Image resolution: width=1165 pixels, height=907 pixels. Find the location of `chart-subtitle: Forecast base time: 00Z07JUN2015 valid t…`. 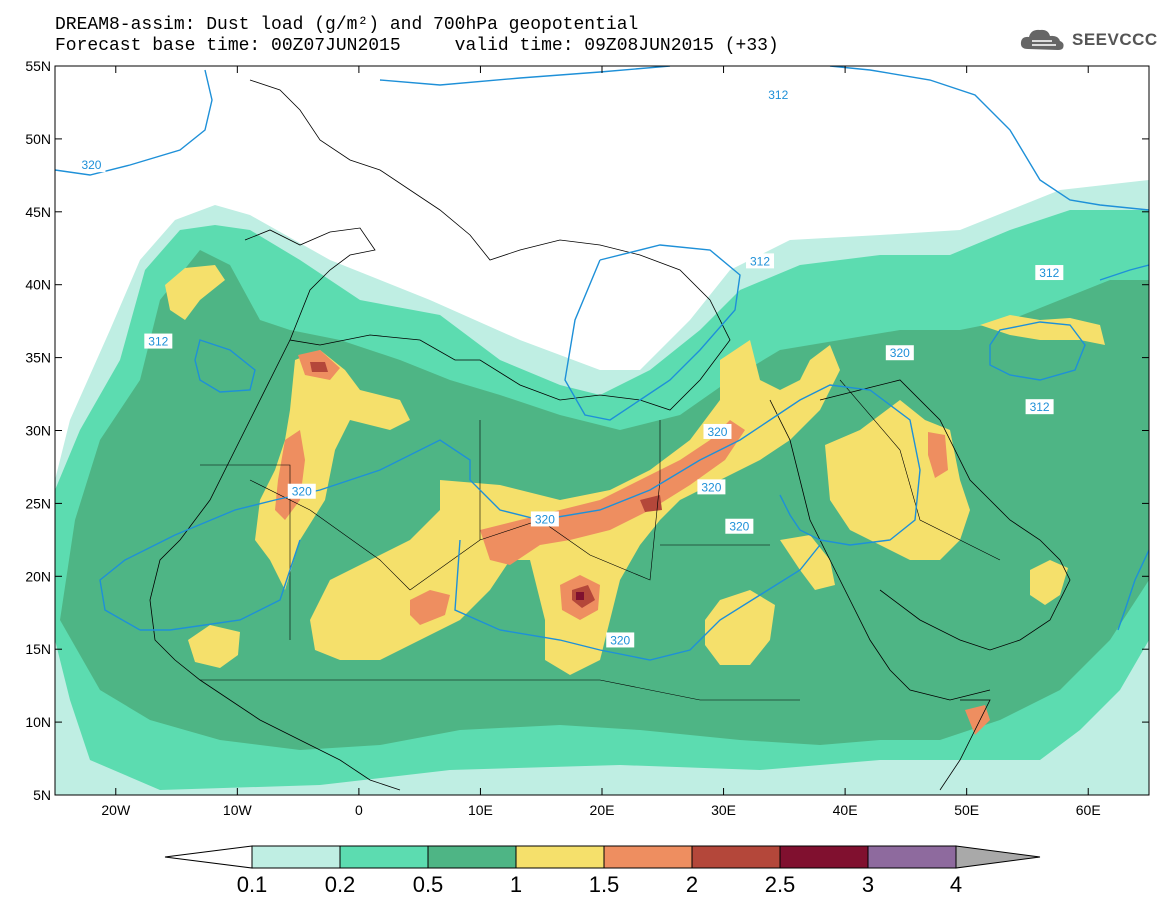

chart-subtitle: Forecast base time: 00Z07JUN2015 valid t… is located at coordinates (417, 46).